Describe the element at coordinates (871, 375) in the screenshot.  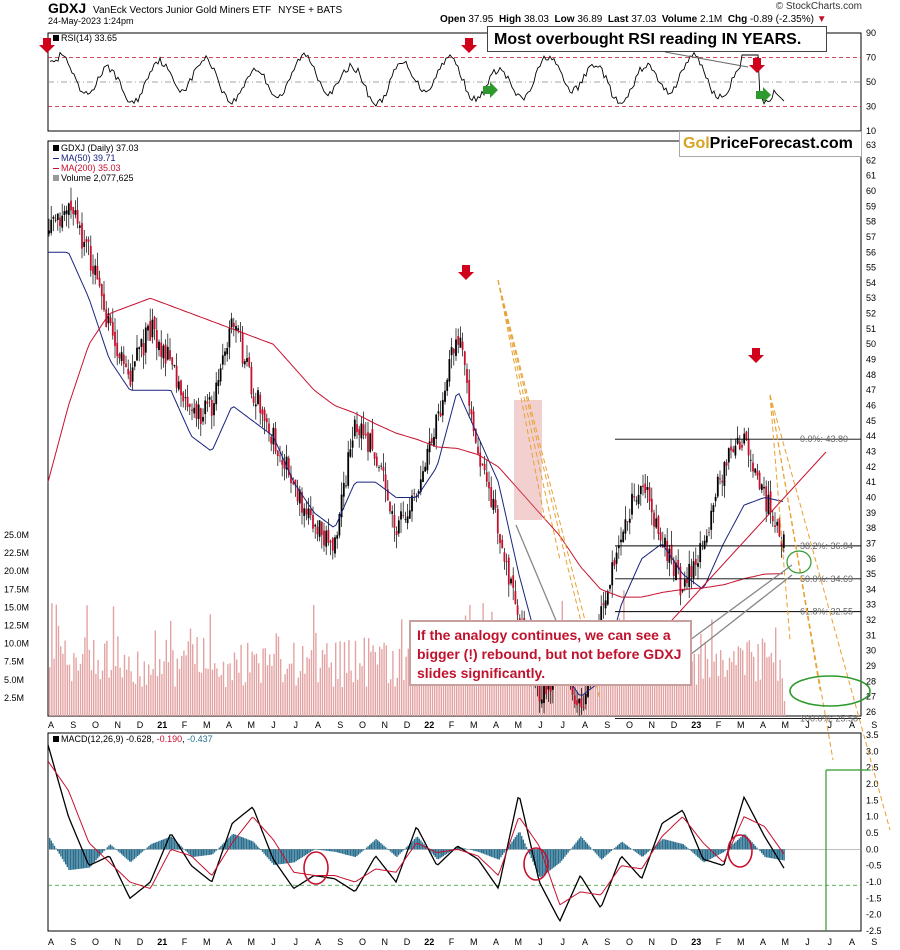
I see `price-tick-label: 48` at that location.